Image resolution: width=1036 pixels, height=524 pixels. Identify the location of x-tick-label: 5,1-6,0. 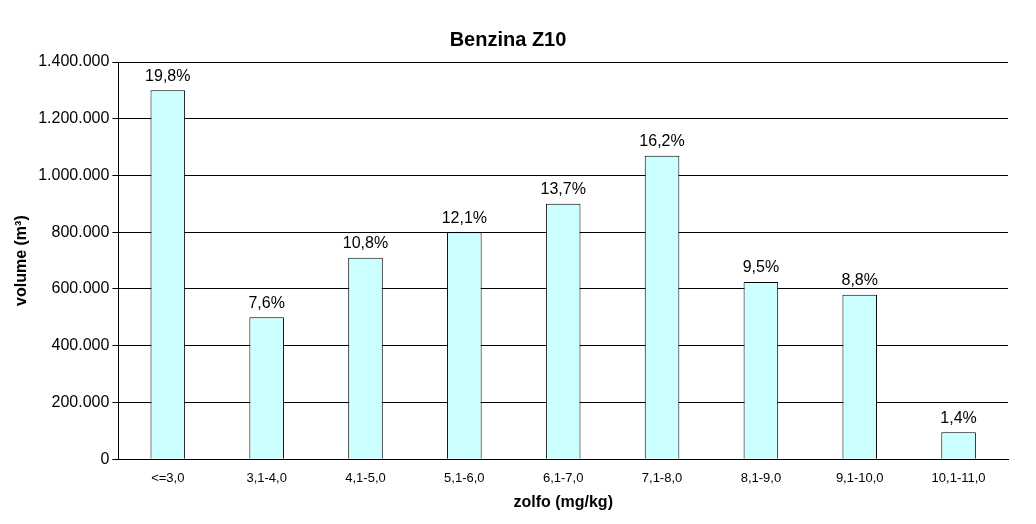
(464, 477).